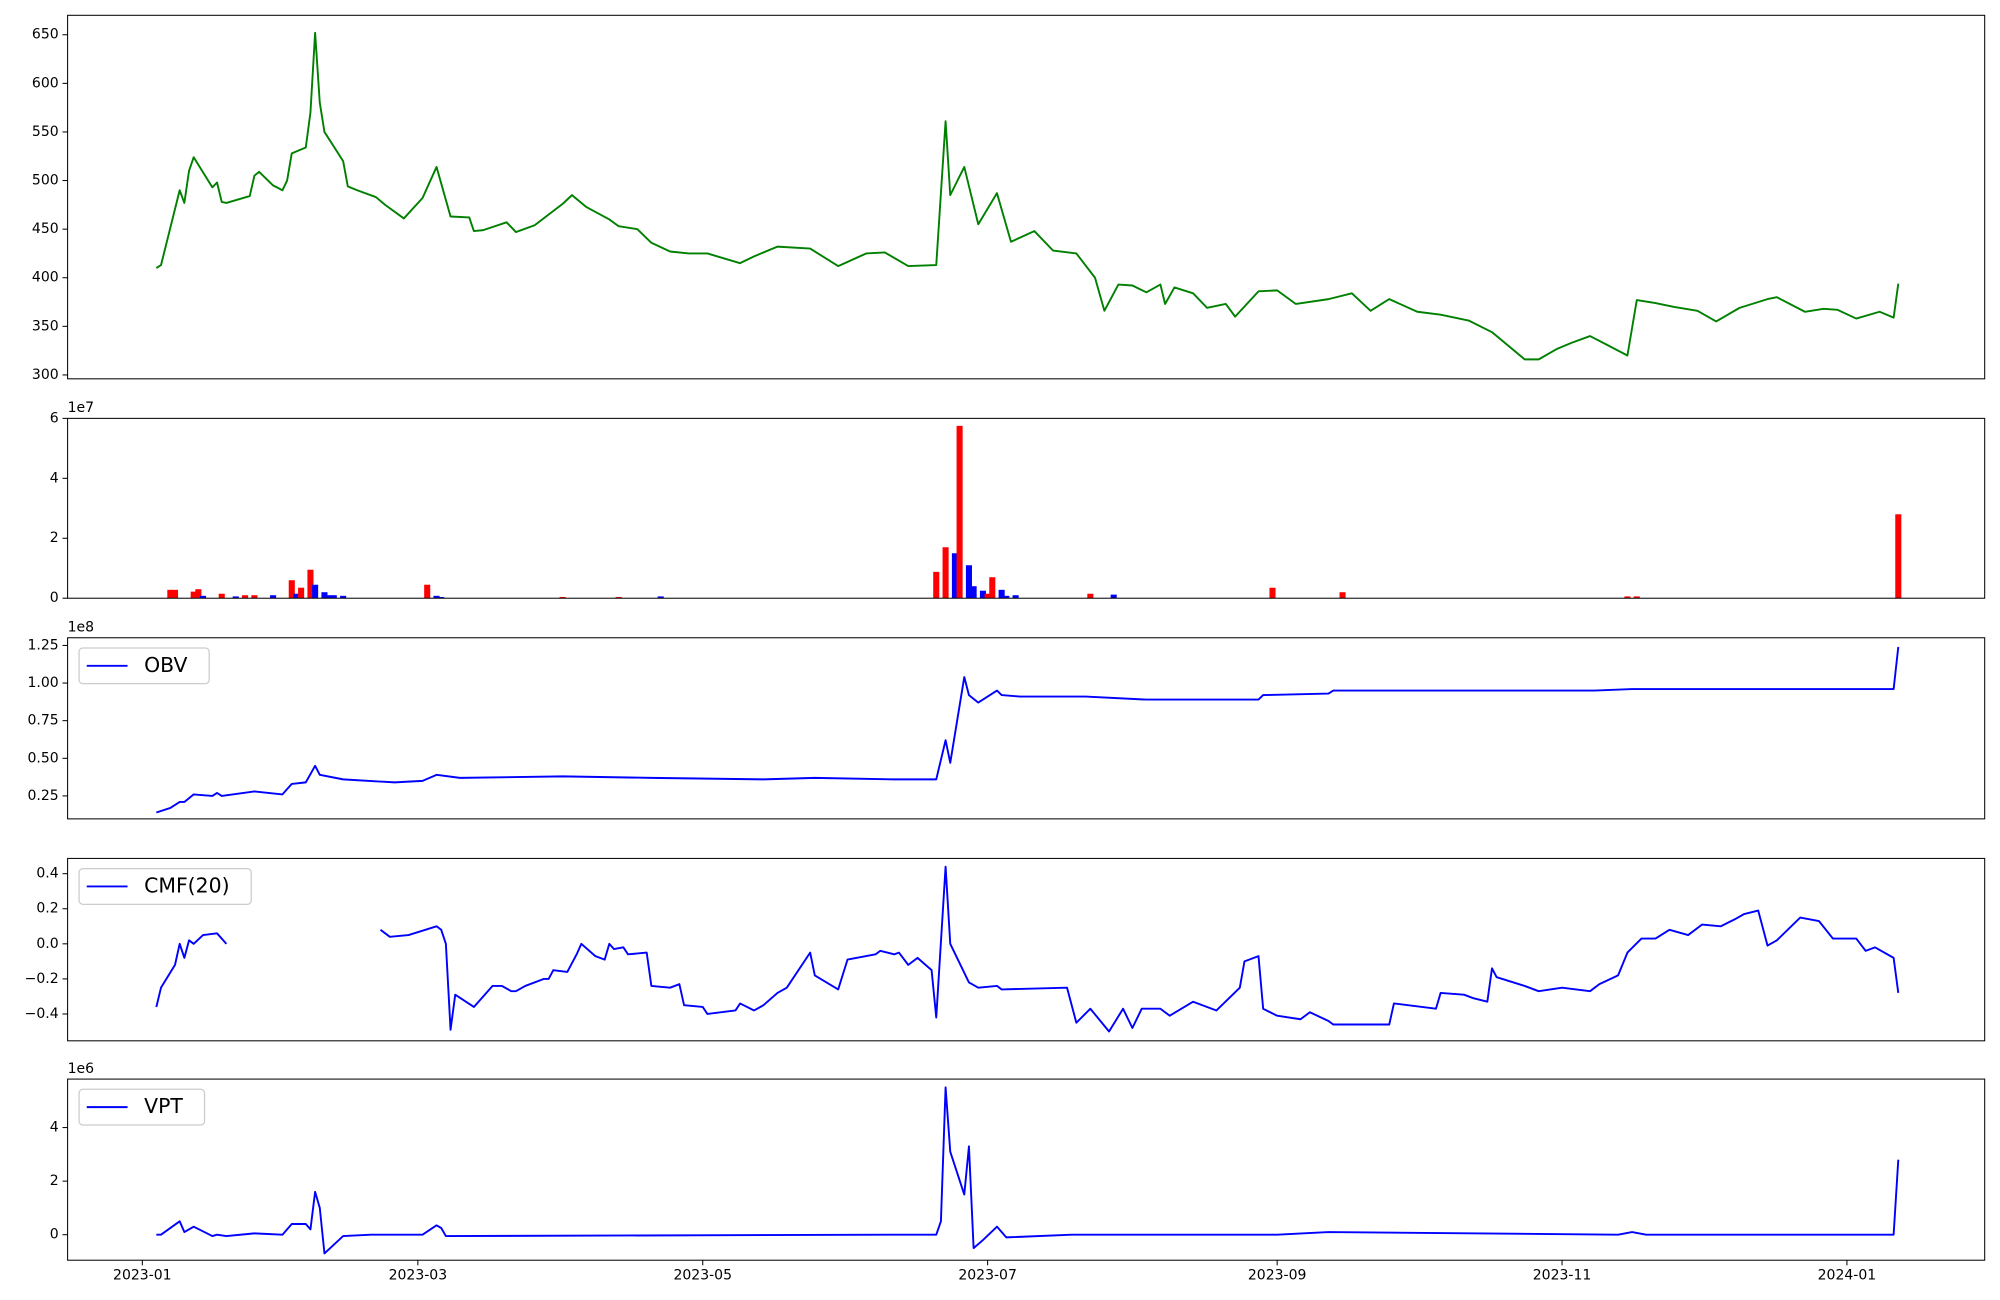 The image size is (2000, 1300). Describe the element at coordinates (45, 326) in the screenshot. I see `y-tick-label: 350` at that location.